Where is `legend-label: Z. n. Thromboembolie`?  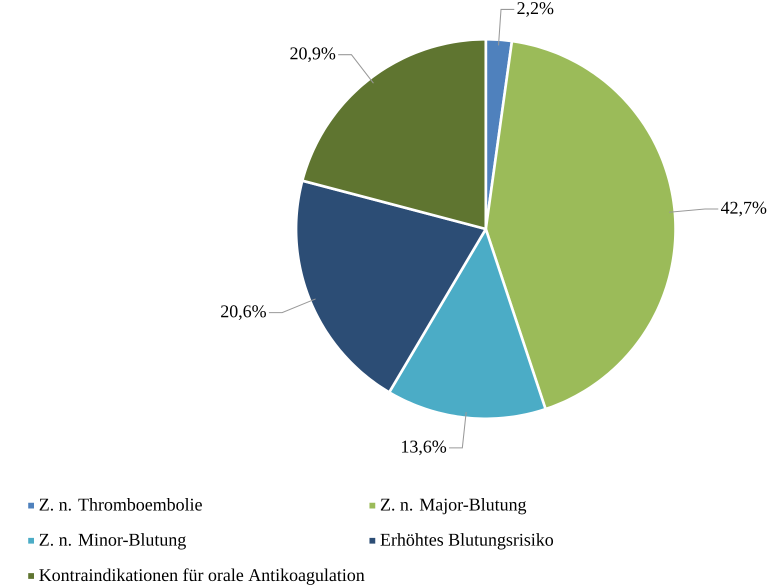 legend-label: Z. n. Thromboembolie is located at coordinates (121, 504).